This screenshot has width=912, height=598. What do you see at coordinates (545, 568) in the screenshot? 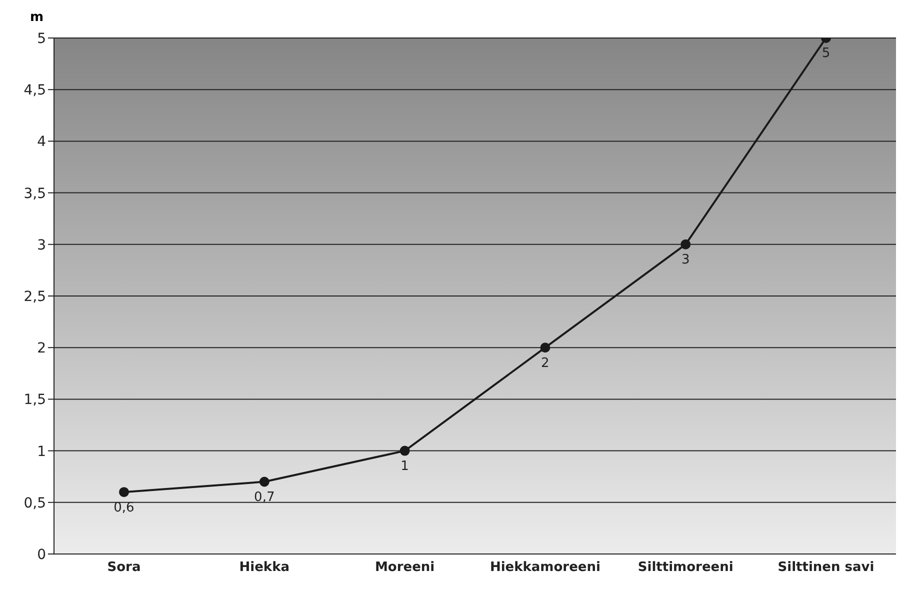
I see `x-tick-label: Hiekkamoreeni` at bounding box center [545, 568].